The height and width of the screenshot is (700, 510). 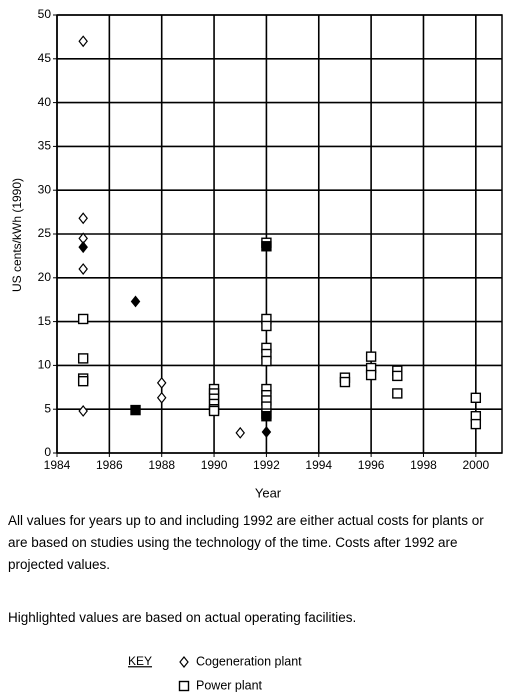 I want to click on legend-label: Power plant, so click(x=229, y=685).